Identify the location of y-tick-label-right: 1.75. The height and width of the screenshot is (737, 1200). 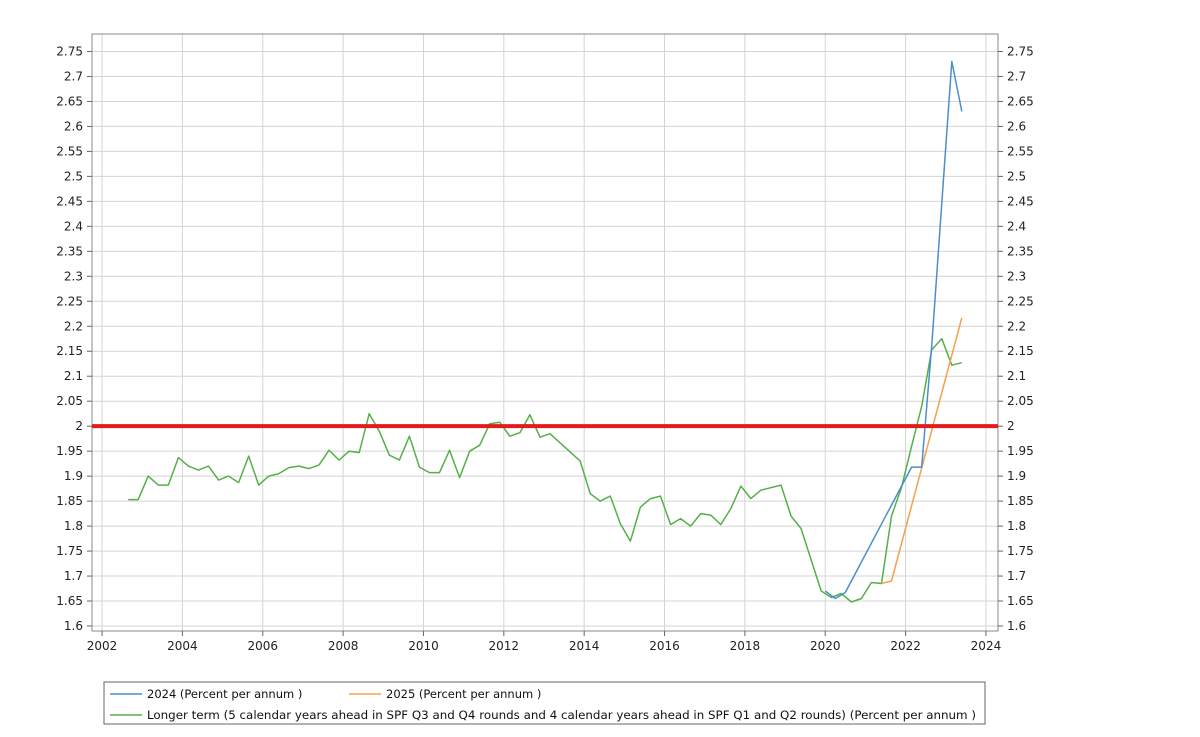
(1020, 551).